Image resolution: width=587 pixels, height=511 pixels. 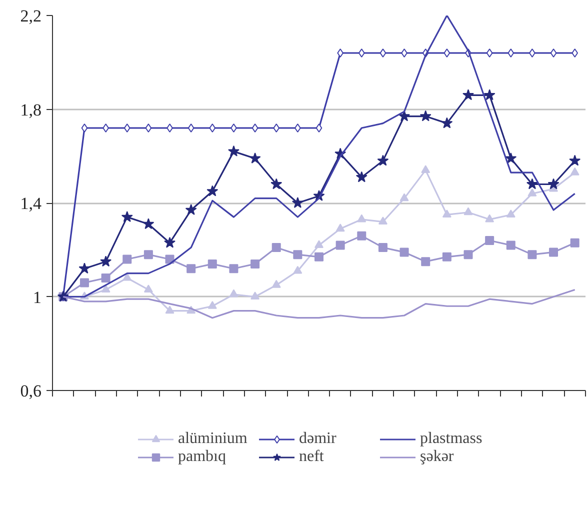 I want to click on y-tick-label: 1,8, so click(x=31, y=110).